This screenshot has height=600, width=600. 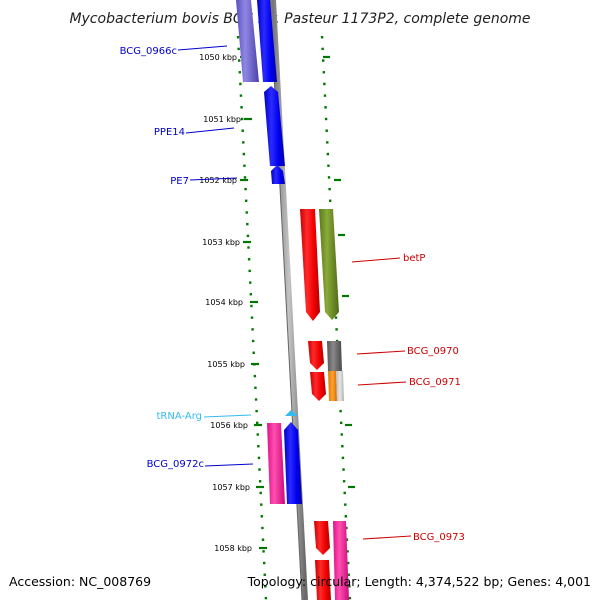 I want to click on tick-label-1053: 1053 kbp, so click(x=221, y=242).